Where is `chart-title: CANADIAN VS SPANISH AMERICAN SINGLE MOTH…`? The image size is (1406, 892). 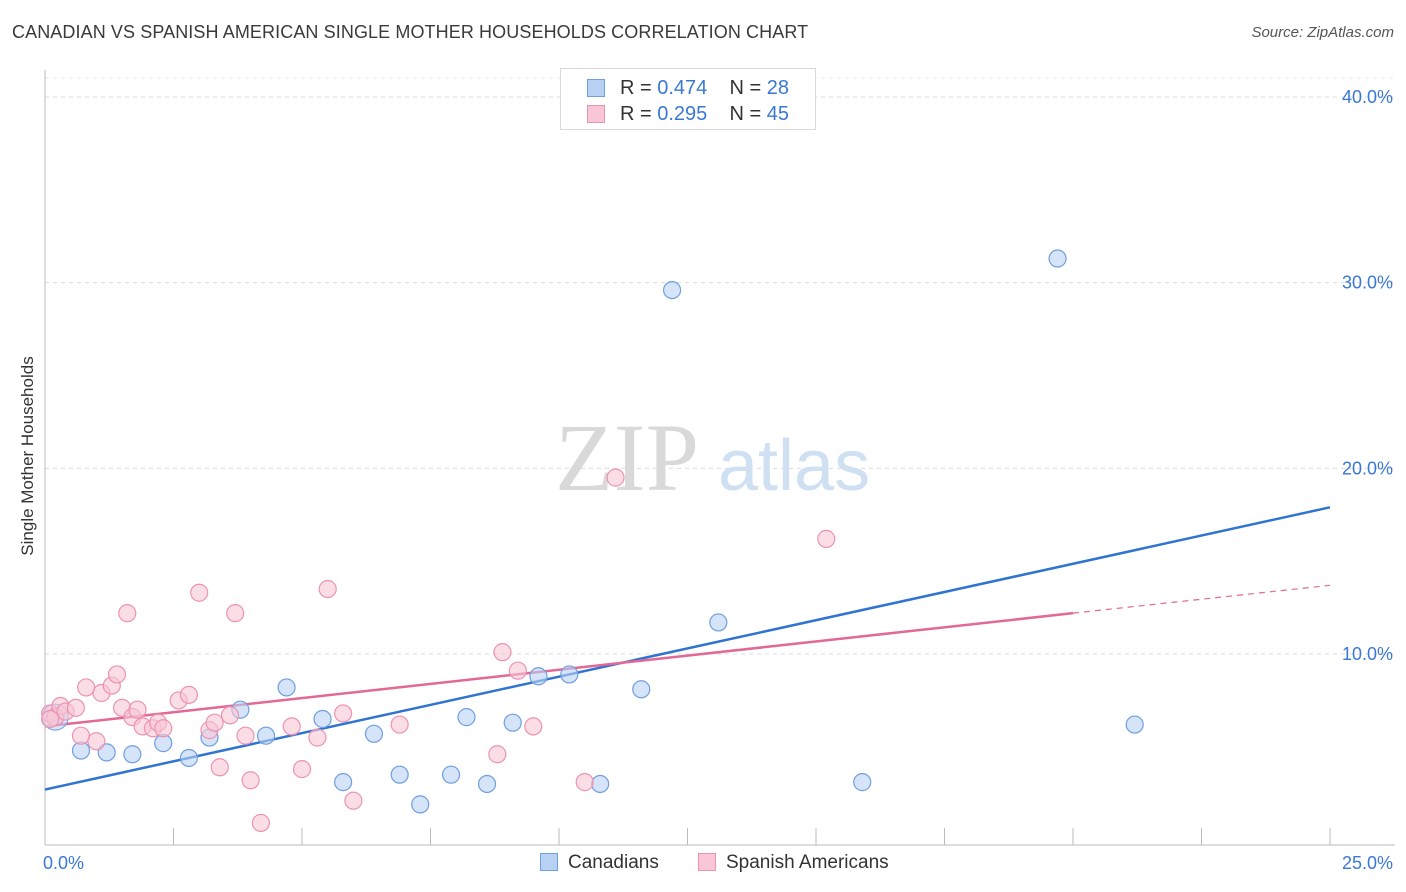 chart-title: CANADIAN VS SPANISH AMERICAN SINGLE MOTH… is located at coordinates (410, 32).